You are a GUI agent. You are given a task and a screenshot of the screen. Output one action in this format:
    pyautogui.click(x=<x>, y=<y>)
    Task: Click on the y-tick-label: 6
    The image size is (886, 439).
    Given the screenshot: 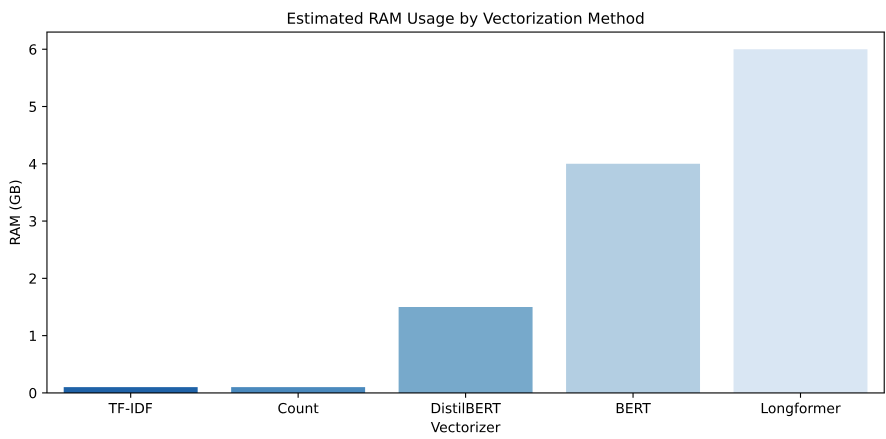 What is the action you would take?
    pyautogui.click(x=32, y=49)
    